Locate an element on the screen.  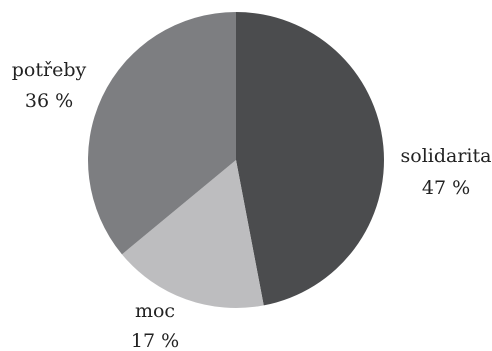
slice-label-solidarita-name: solidarita is located at coordinates (446, 156).